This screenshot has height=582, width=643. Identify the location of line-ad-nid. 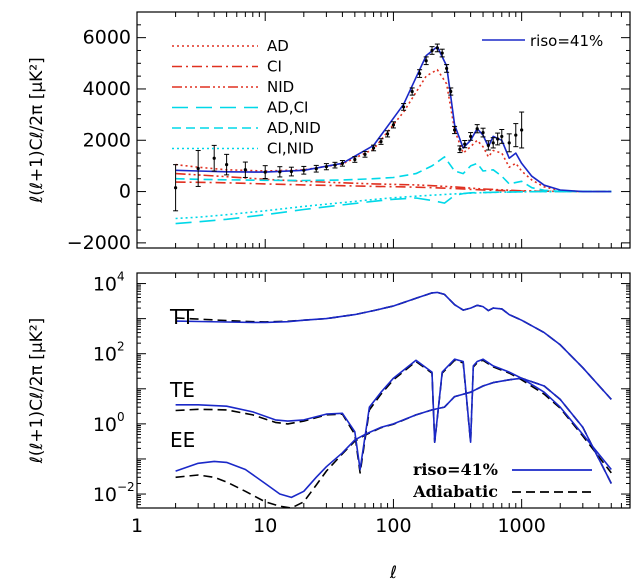
(393, 174).